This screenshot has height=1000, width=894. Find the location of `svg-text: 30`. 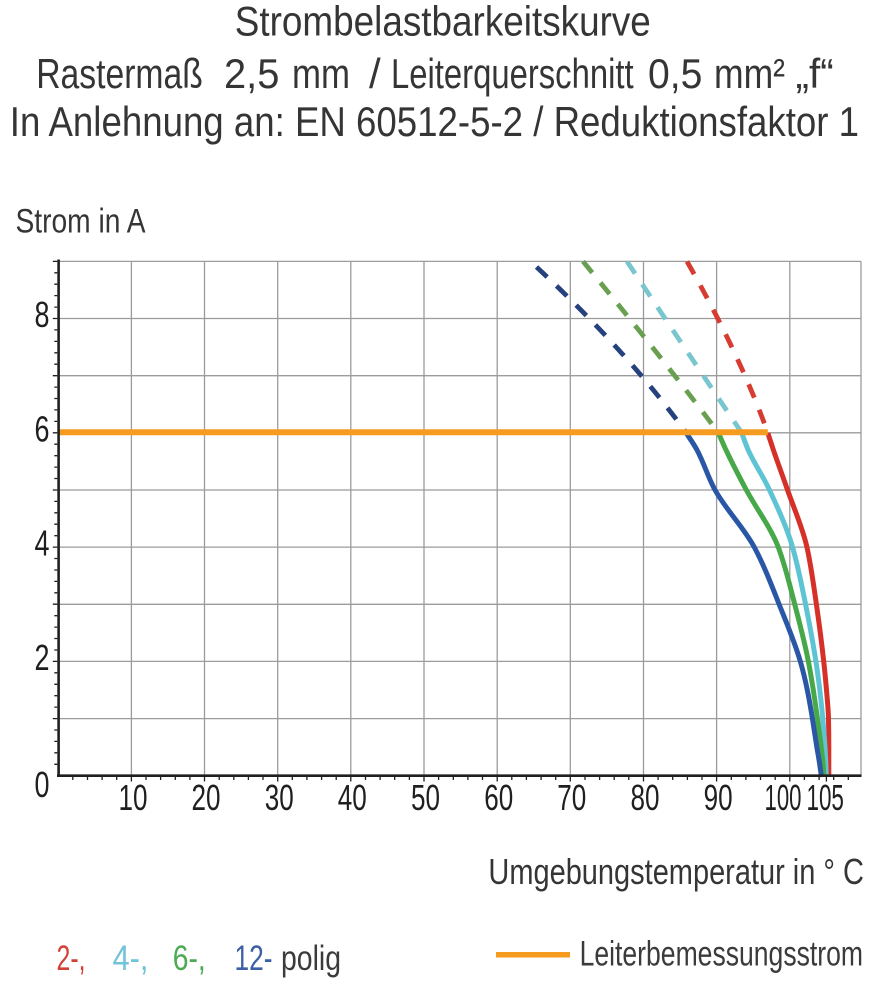

svg-text: 30 is located at coordinates (279, 797).